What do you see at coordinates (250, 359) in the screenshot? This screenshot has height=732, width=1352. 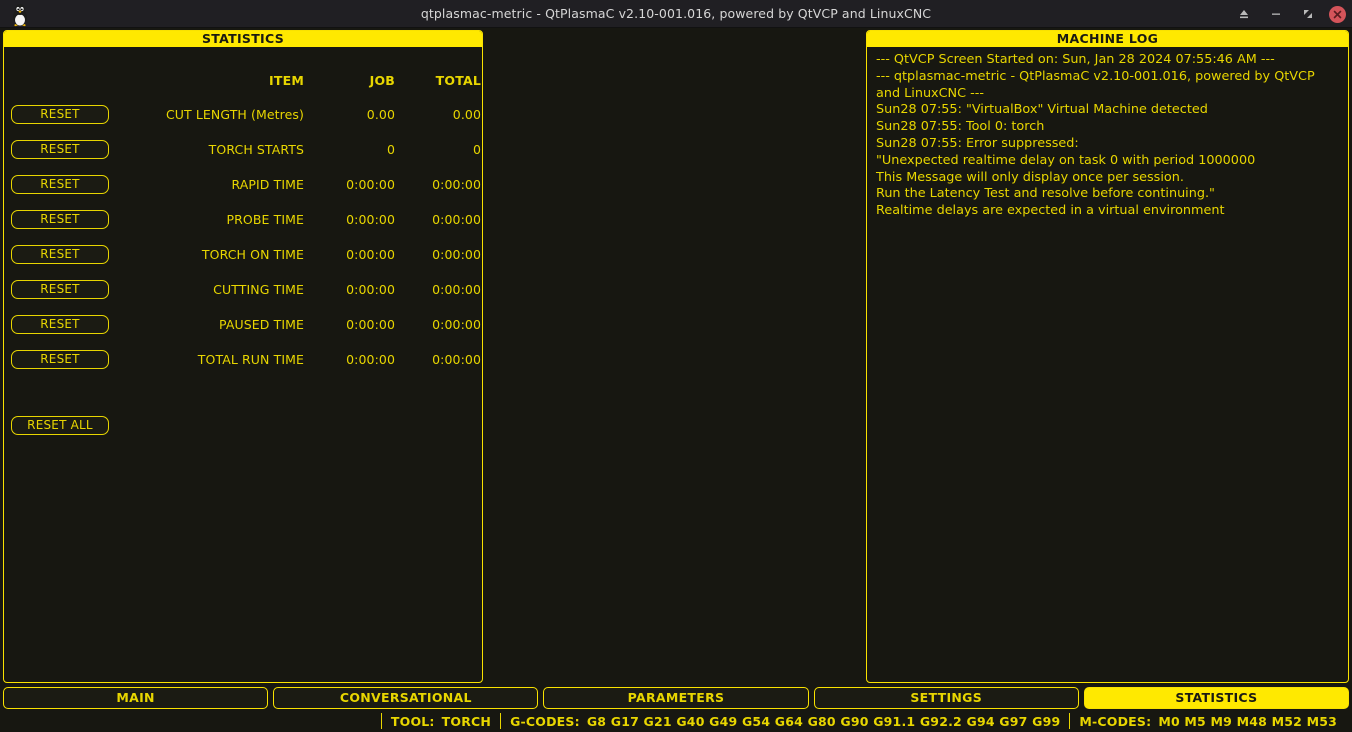 I see `statistics-item-label: TOTAL RUN TIME` at bounding box center [250, 359].